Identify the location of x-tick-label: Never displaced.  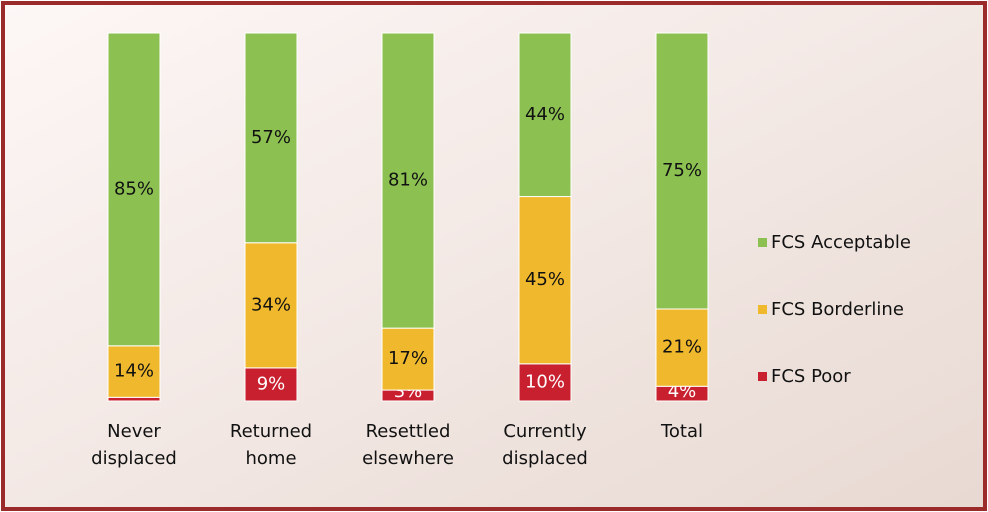
(134, 445).